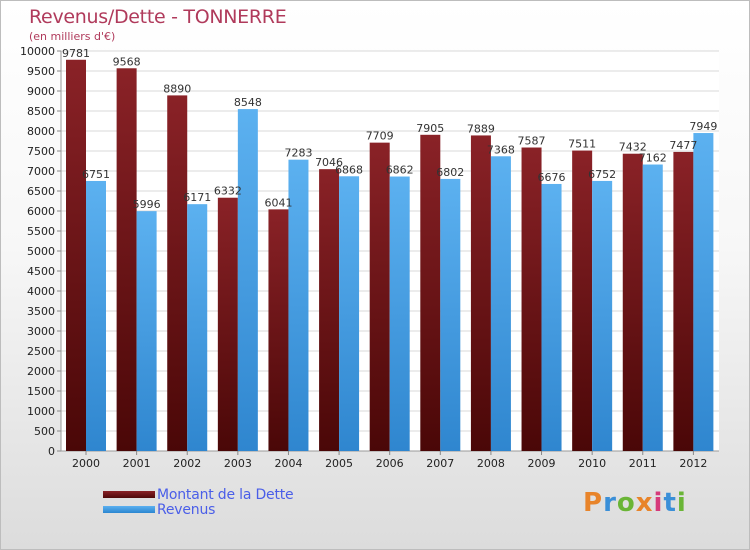  What do you see at coordinates (41, 151) in the screenshot?
I see `y-tick-label: 7500` at bounding box center [41, 151].